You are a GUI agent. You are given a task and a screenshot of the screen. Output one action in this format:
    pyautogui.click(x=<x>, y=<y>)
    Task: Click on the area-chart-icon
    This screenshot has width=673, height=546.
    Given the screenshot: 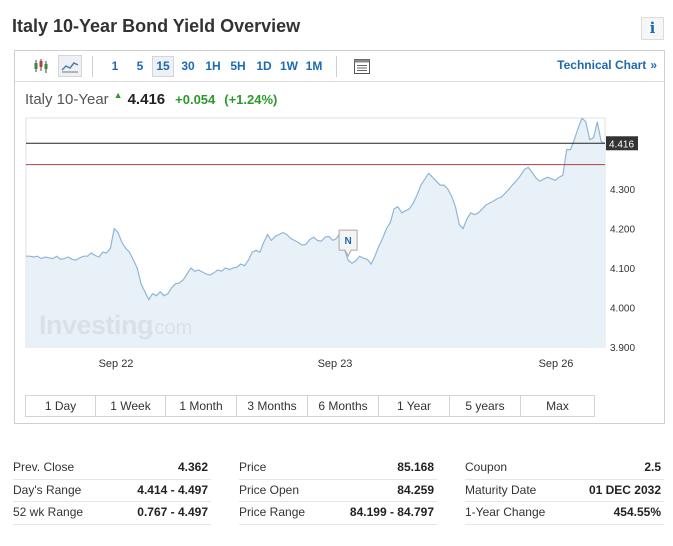 What is the action you would take?
    pyautogui.click(x=70, y=66)
    